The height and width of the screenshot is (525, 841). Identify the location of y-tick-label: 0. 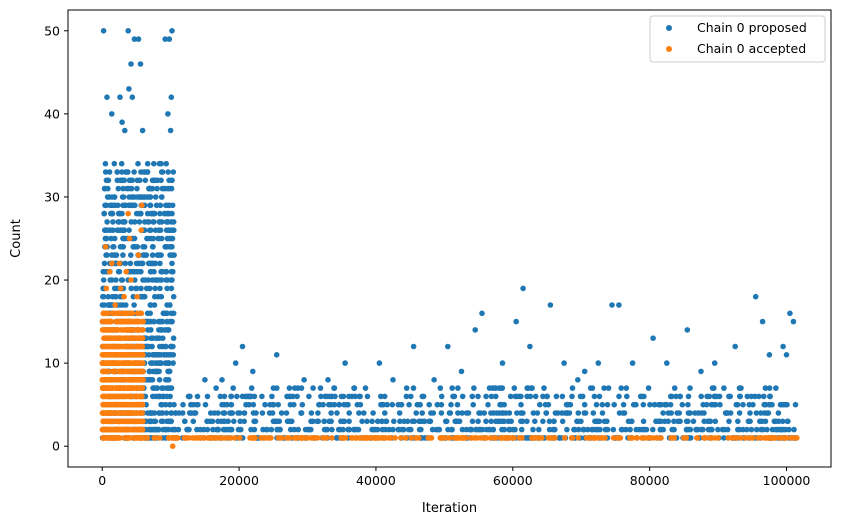
(56, 446).